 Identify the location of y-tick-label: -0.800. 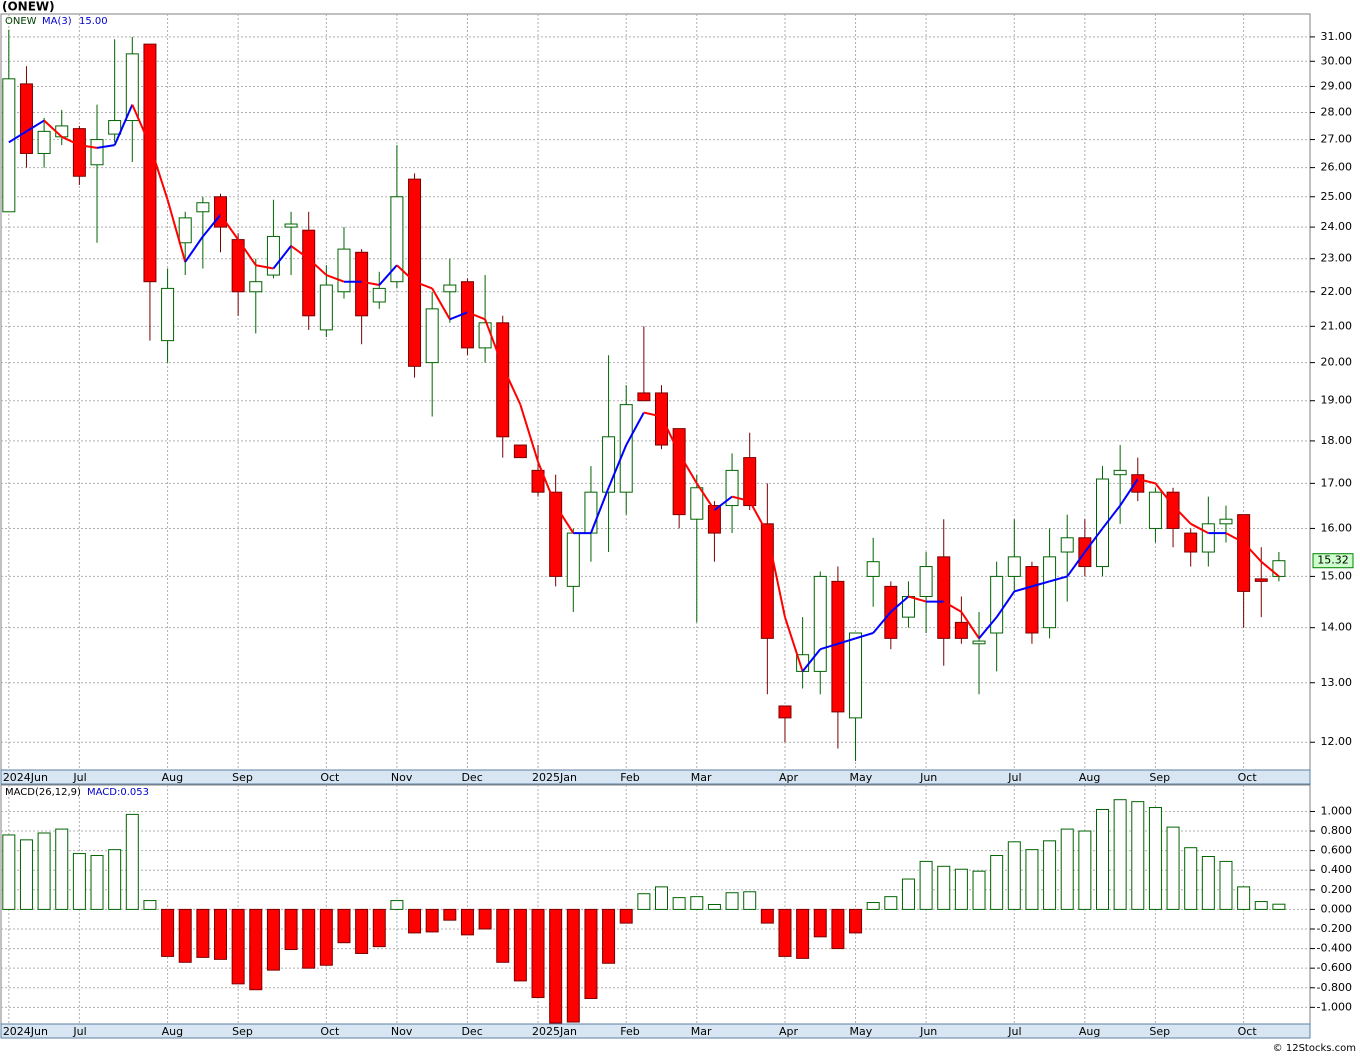
(1334, 987).